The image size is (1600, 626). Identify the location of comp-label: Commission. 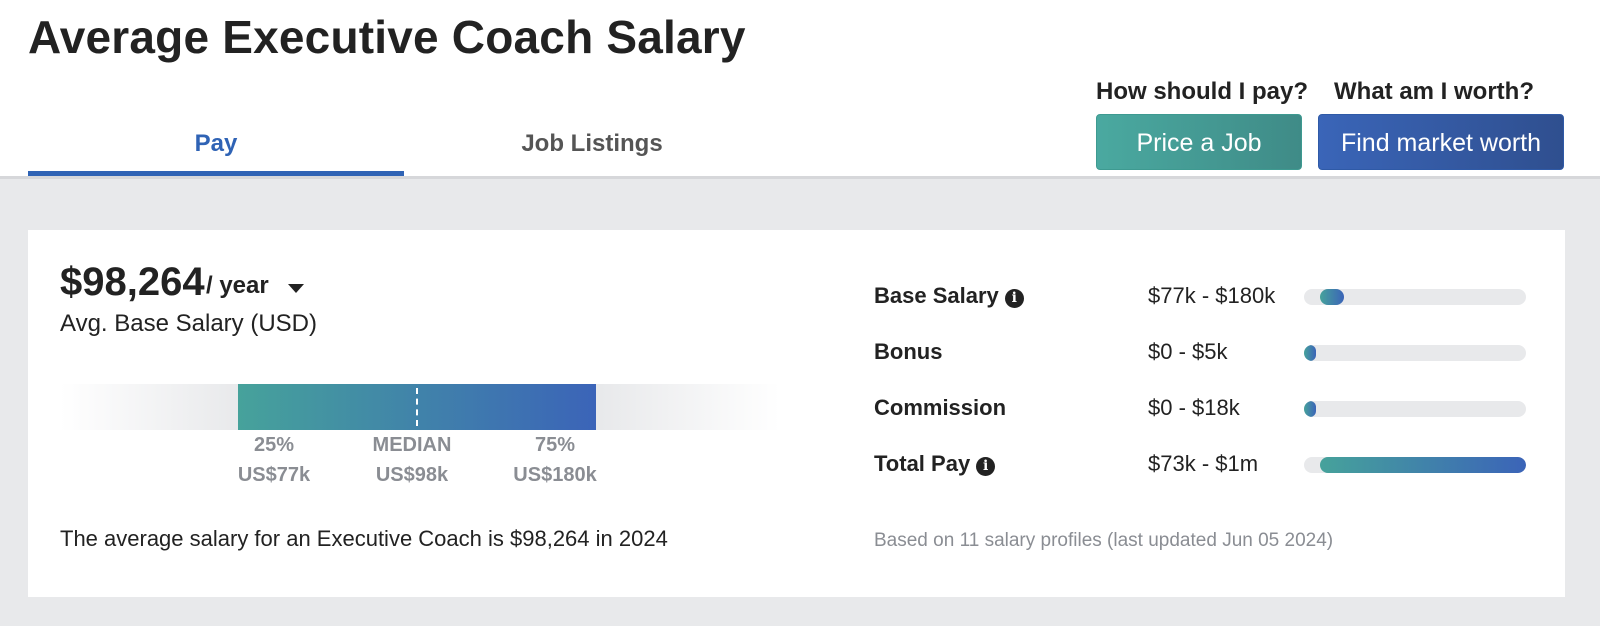
(940, 408).